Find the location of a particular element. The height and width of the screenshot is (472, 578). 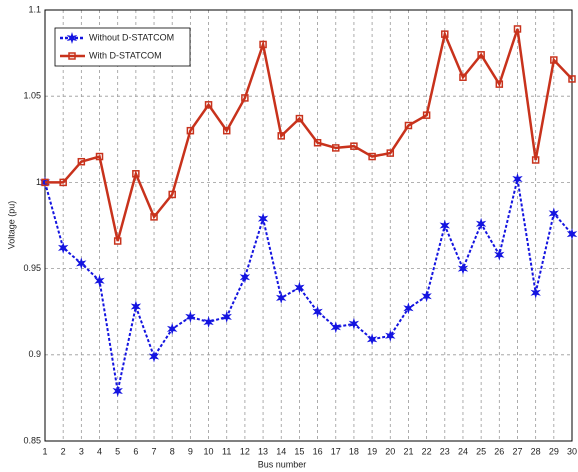

x-tick-label: 19 is located at coordinates (372, 451).